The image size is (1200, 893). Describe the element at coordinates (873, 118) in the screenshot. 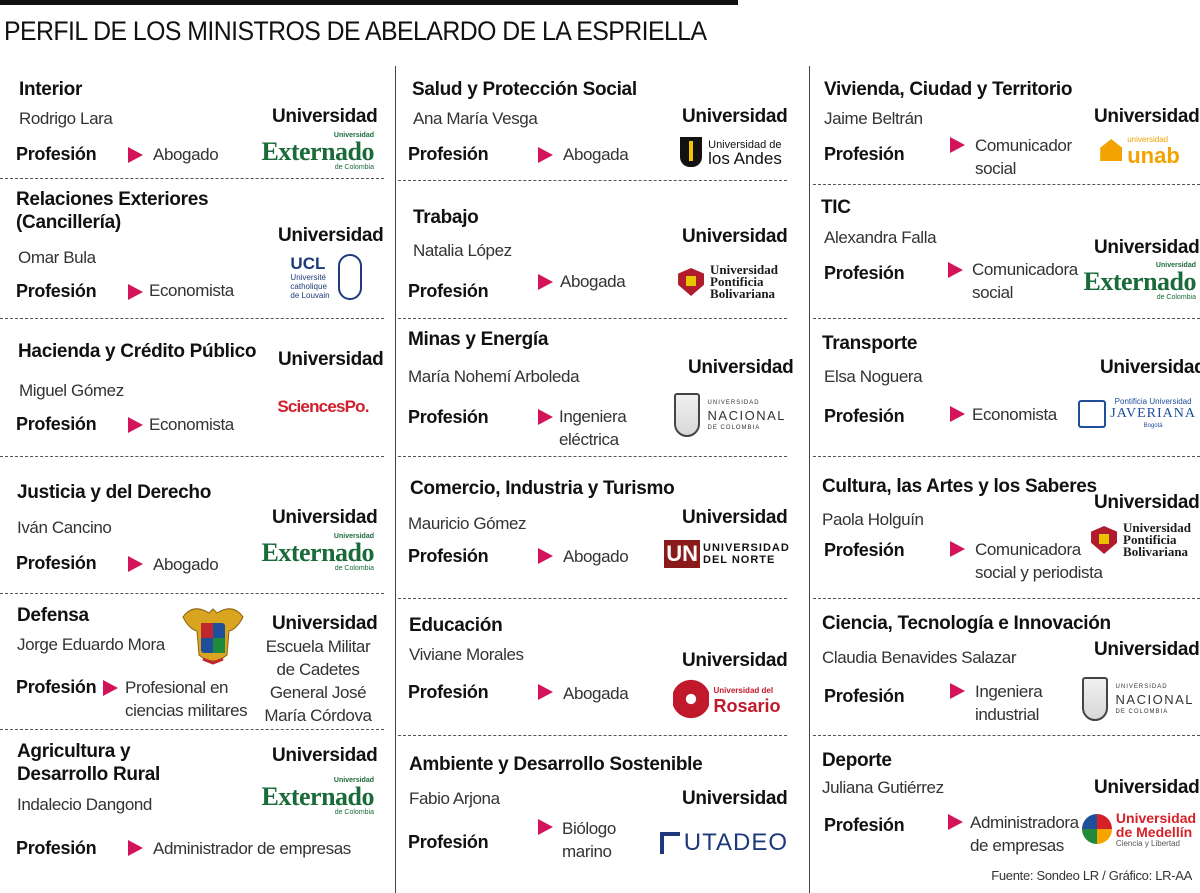

I see `minister-name: Jaime Beltrán` at that location.